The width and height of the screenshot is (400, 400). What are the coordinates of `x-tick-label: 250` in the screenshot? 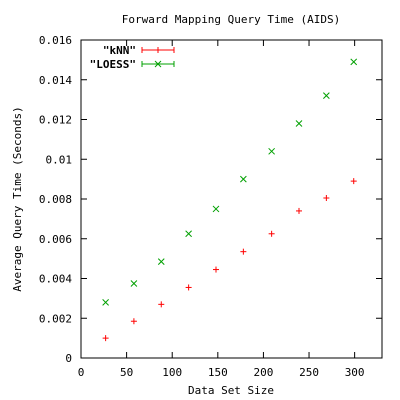 It's located at (309, 372).